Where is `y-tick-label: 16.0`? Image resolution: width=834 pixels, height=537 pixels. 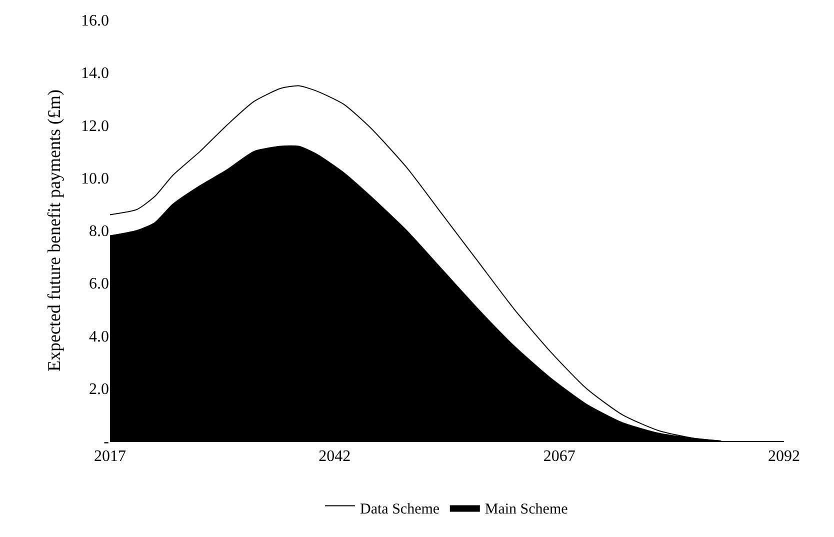 y-tick-label: 16.0 is located at coordinates (95, 21).